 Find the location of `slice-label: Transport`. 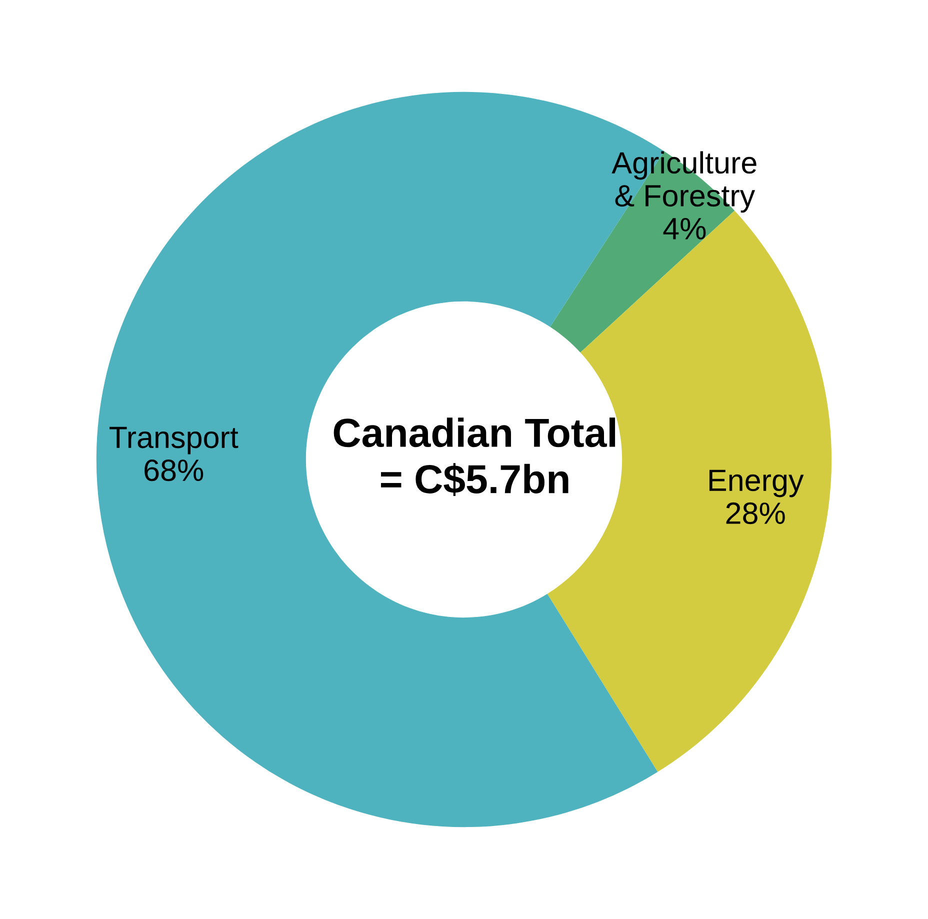

slice-label: Transport is located at coordinates (174, 440).